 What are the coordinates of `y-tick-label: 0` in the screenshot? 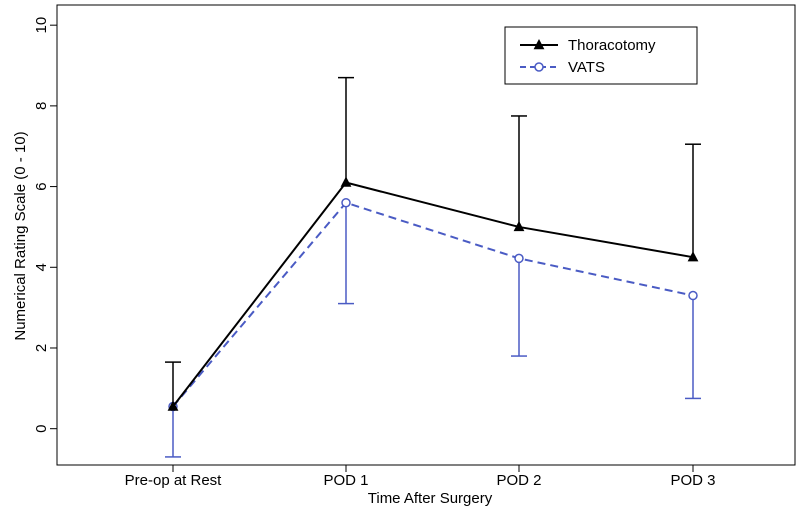 It's located at (41, 429).